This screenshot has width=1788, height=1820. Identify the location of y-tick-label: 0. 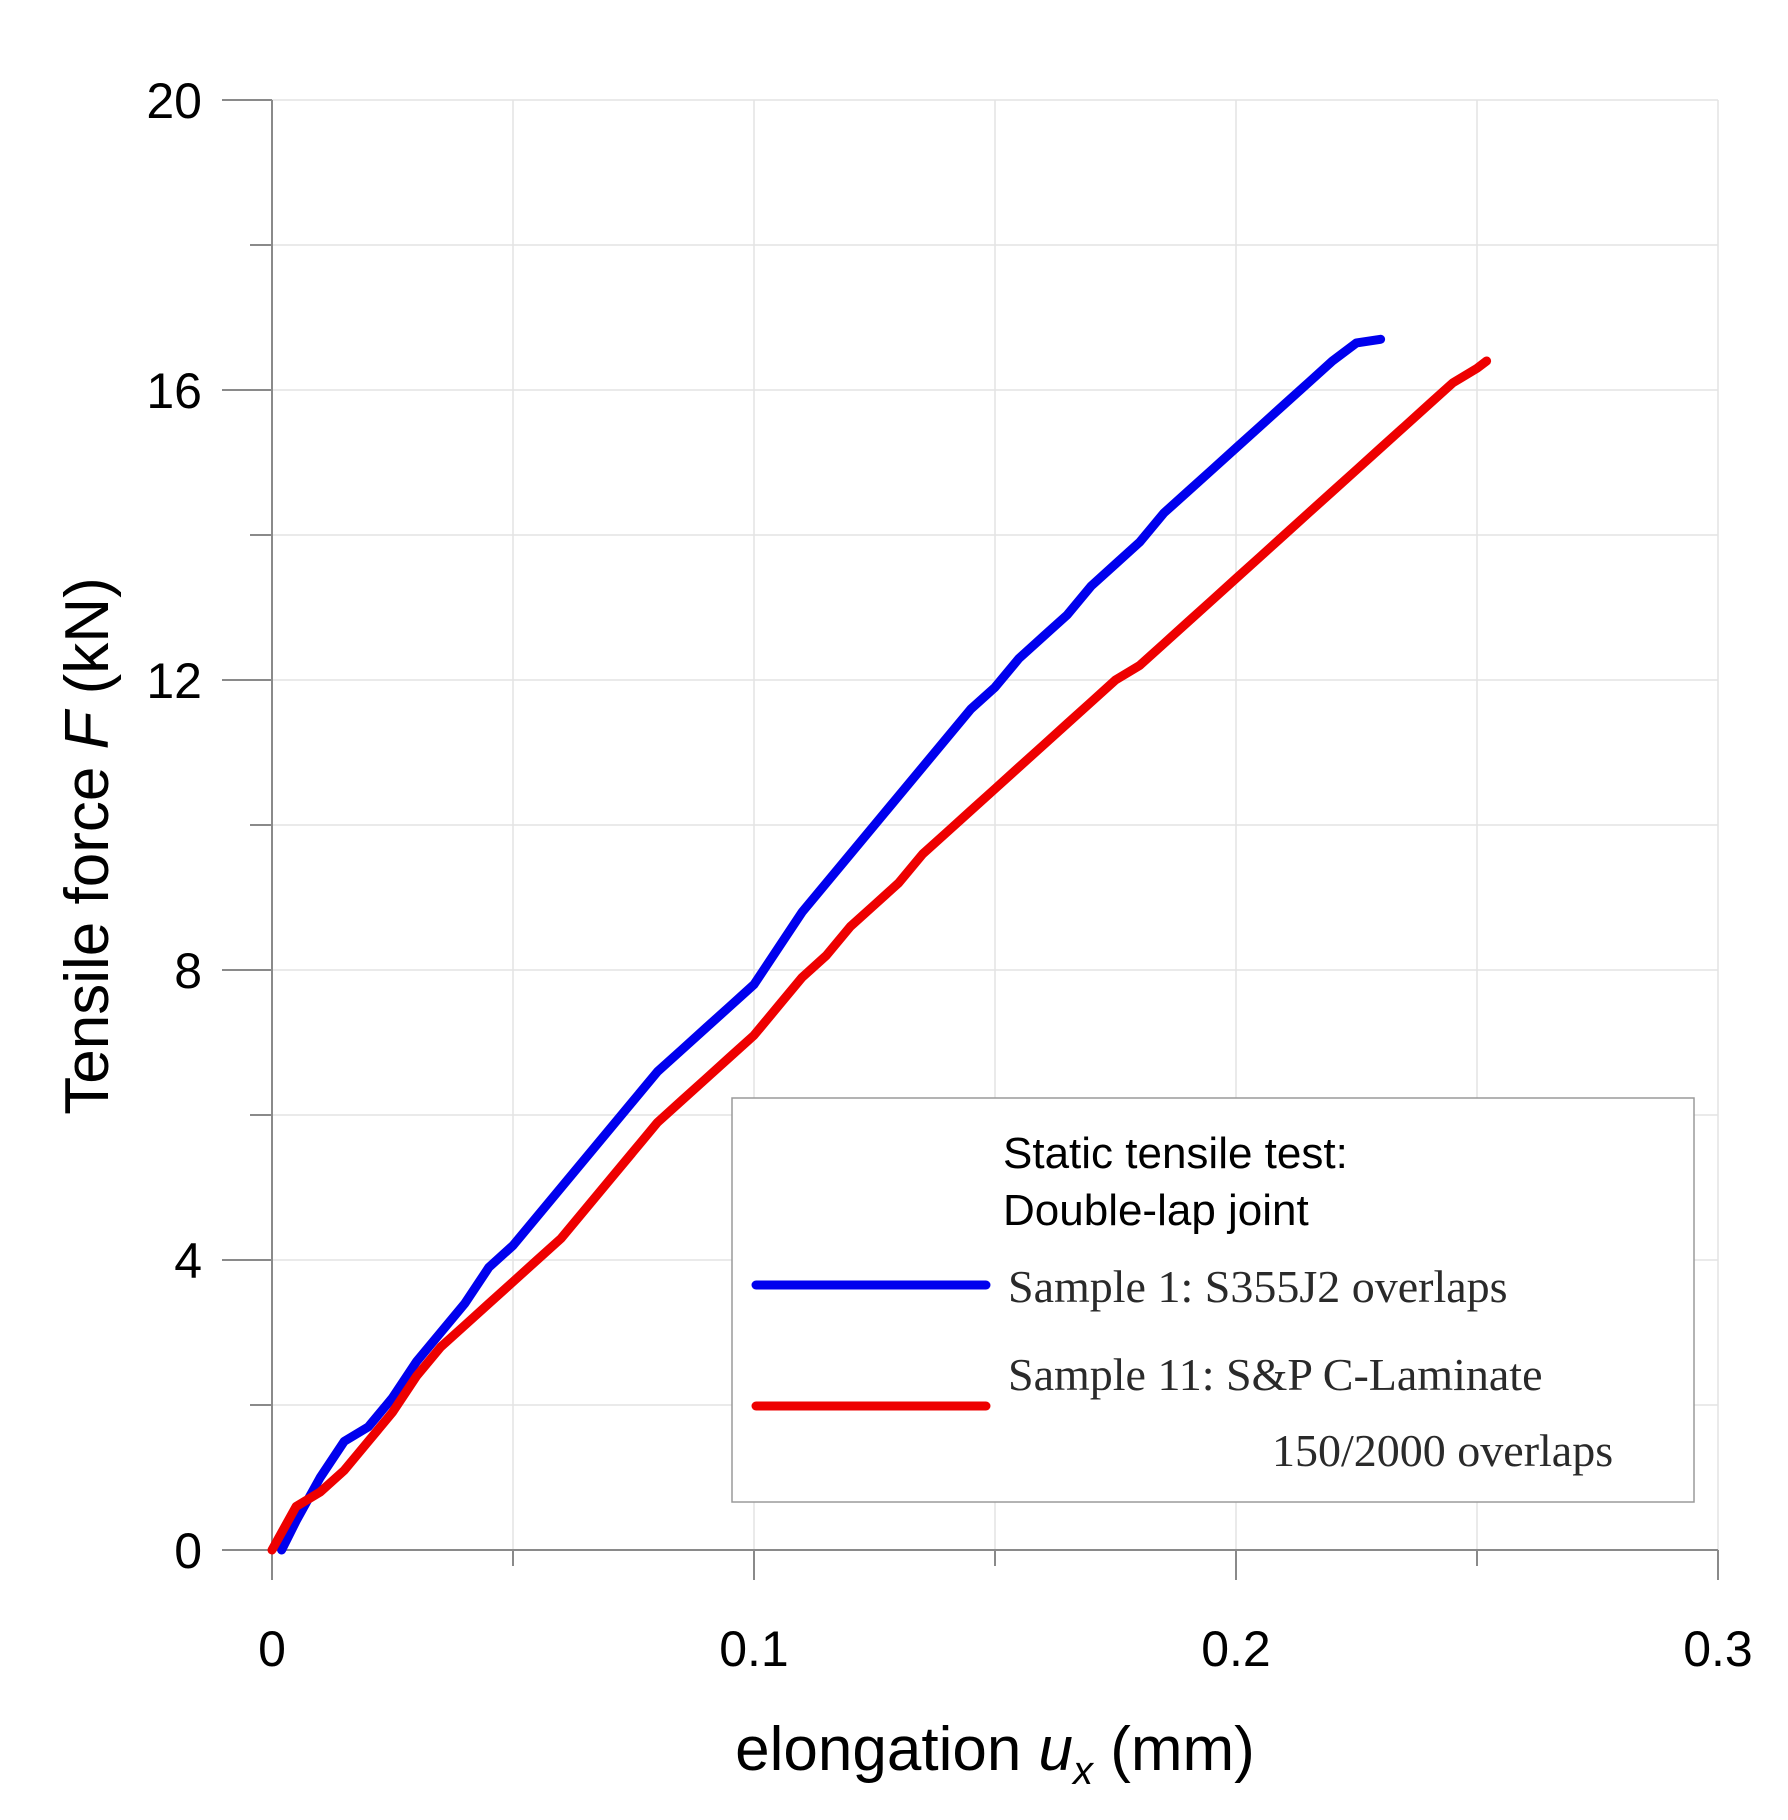
(188, 1551).